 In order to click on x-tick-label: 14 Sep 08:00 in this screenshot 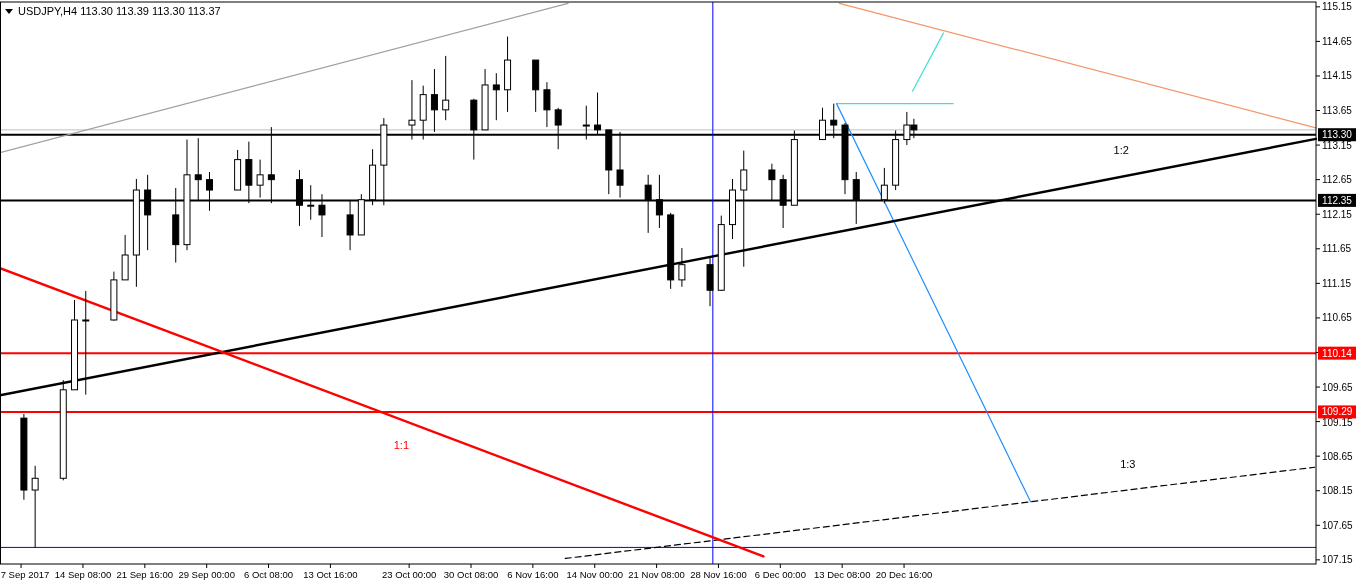, I will do `click(83, 574)`.